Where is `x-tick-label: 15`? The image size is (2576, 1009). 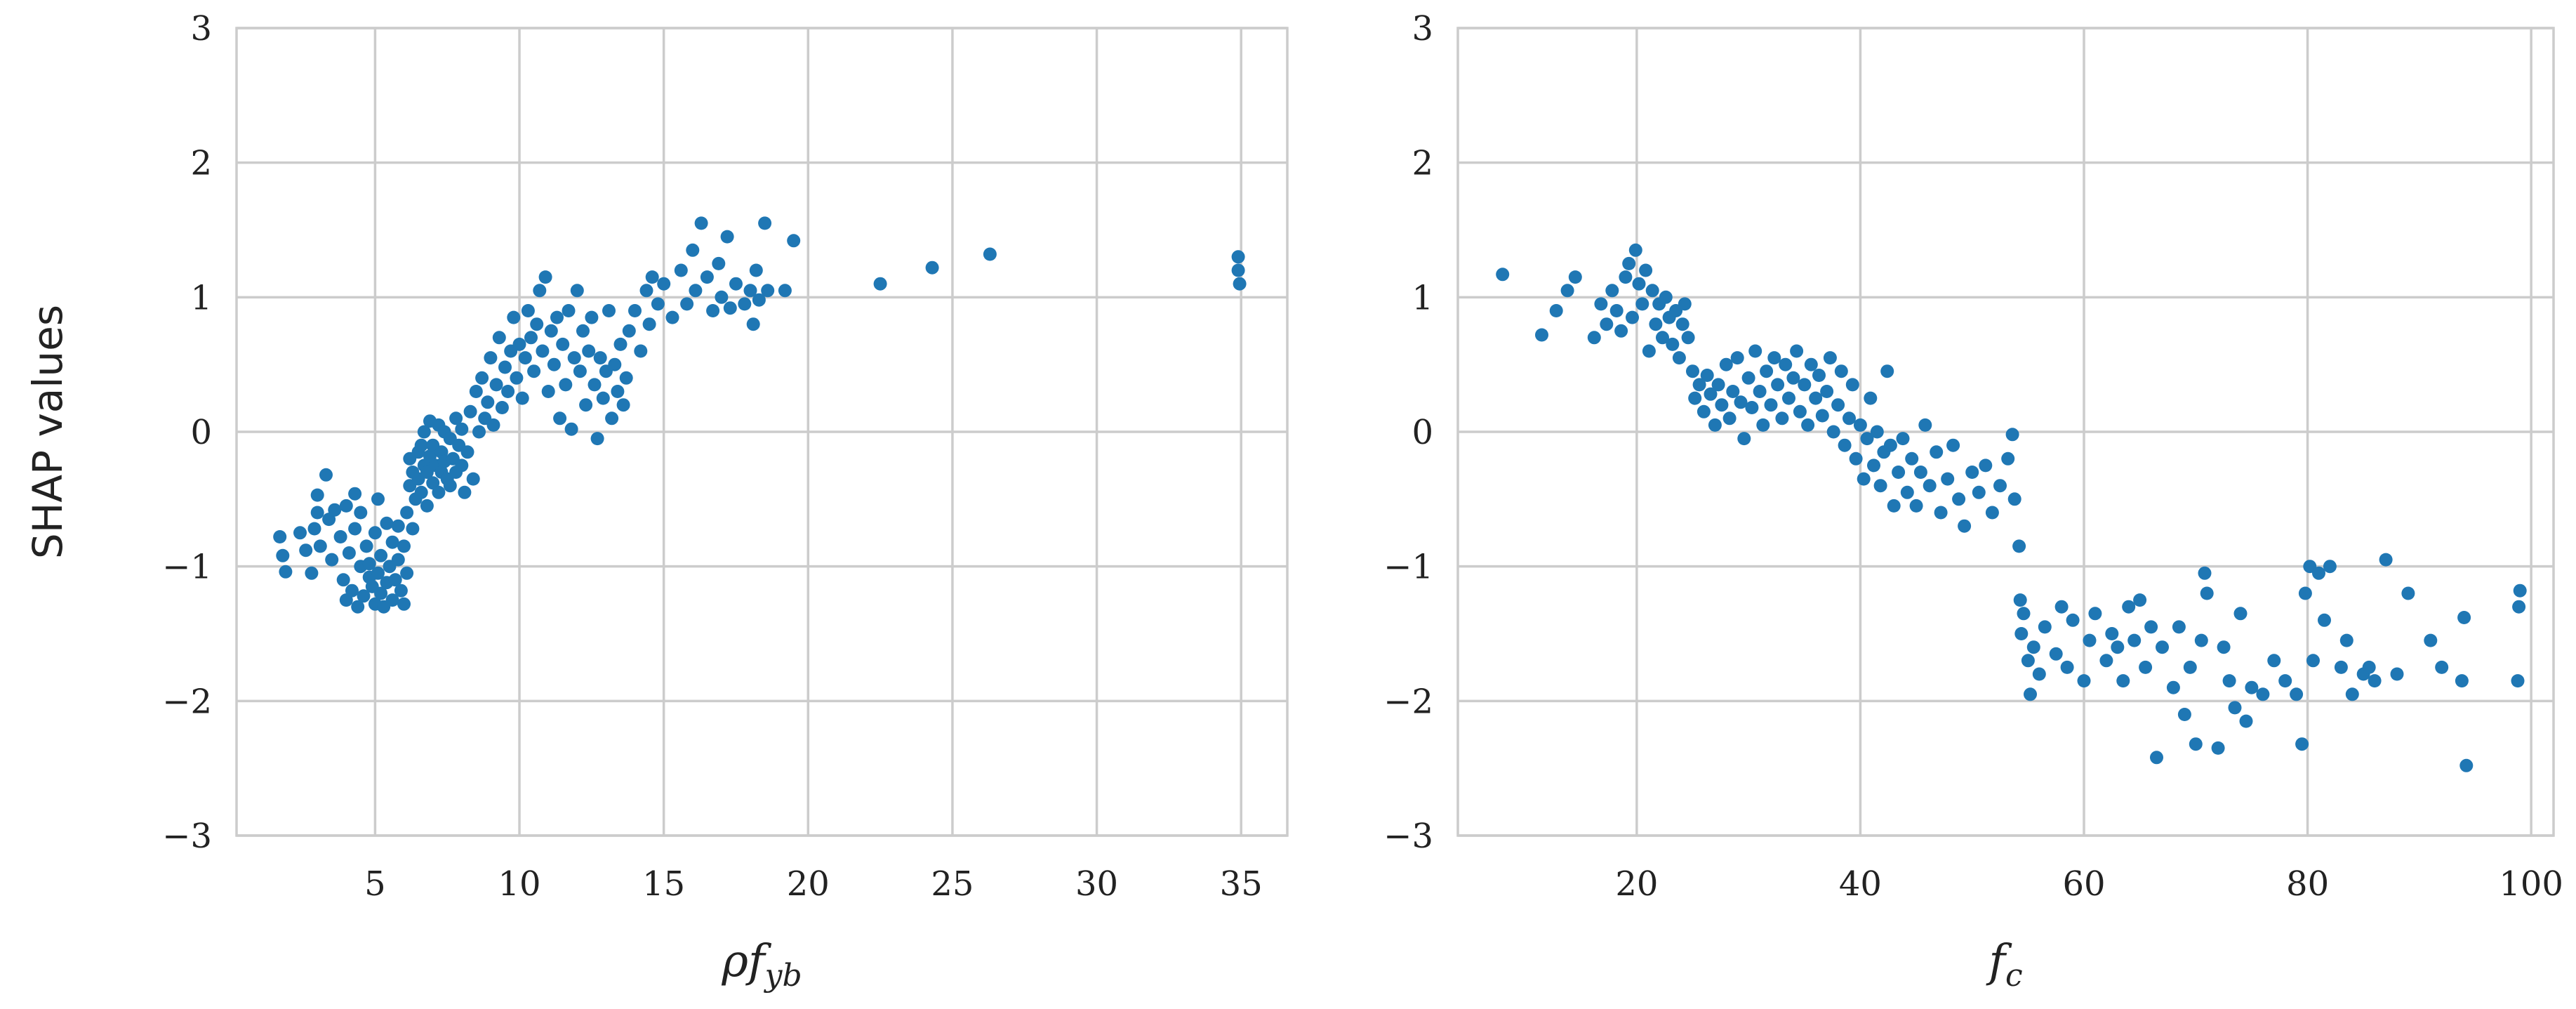
x-tick-label: 15 is located at coordinates (664, 884).